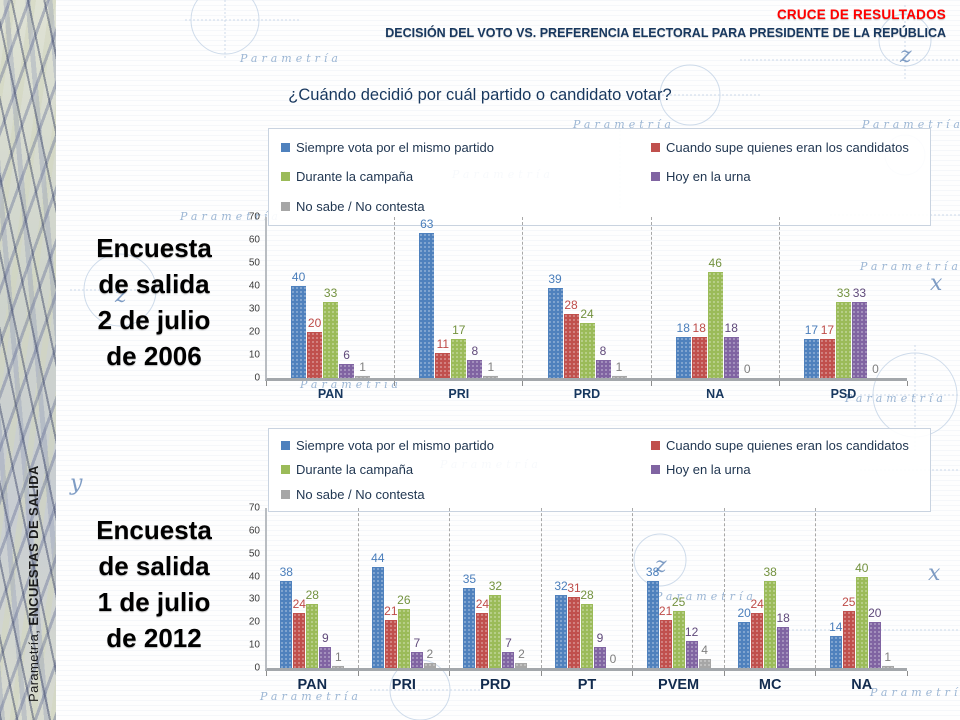 This screenshot has height=720, width=960. Describe the element at coordinates (508, 643) in the screenshot. I see `bar-value-label: 7` at that location.